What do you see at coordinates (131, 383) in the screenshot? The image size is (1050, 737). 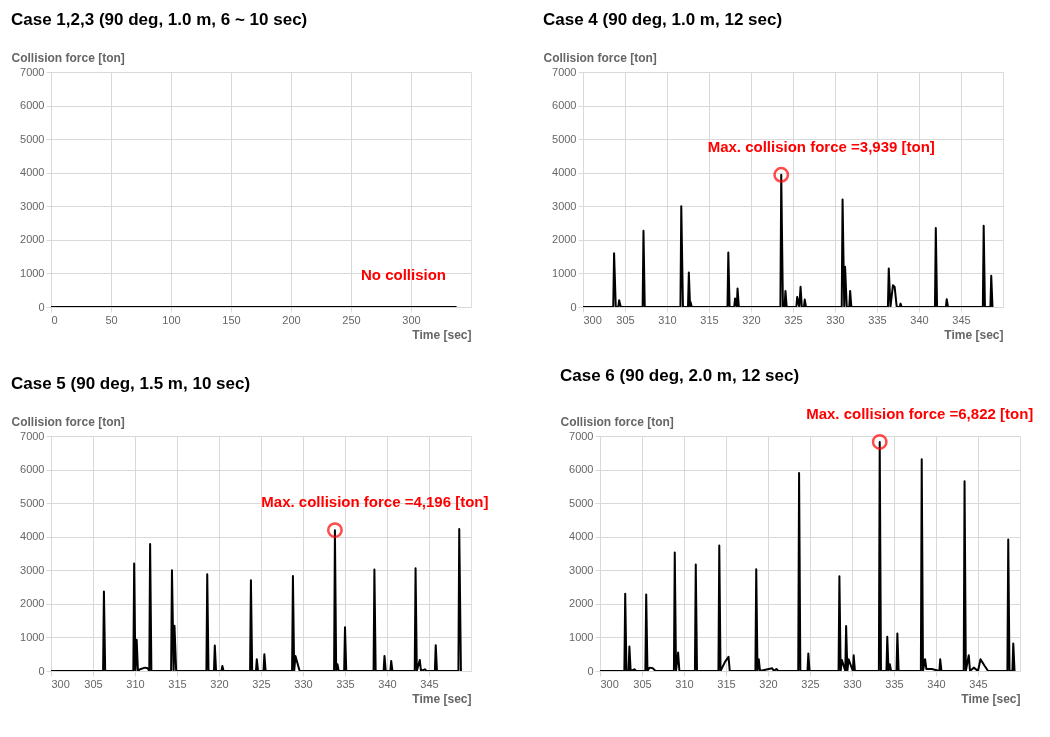 I see `chart-title: Case 5 (90 deg, 1.5 m, 10 sec)` at bounding box center [131, 383].